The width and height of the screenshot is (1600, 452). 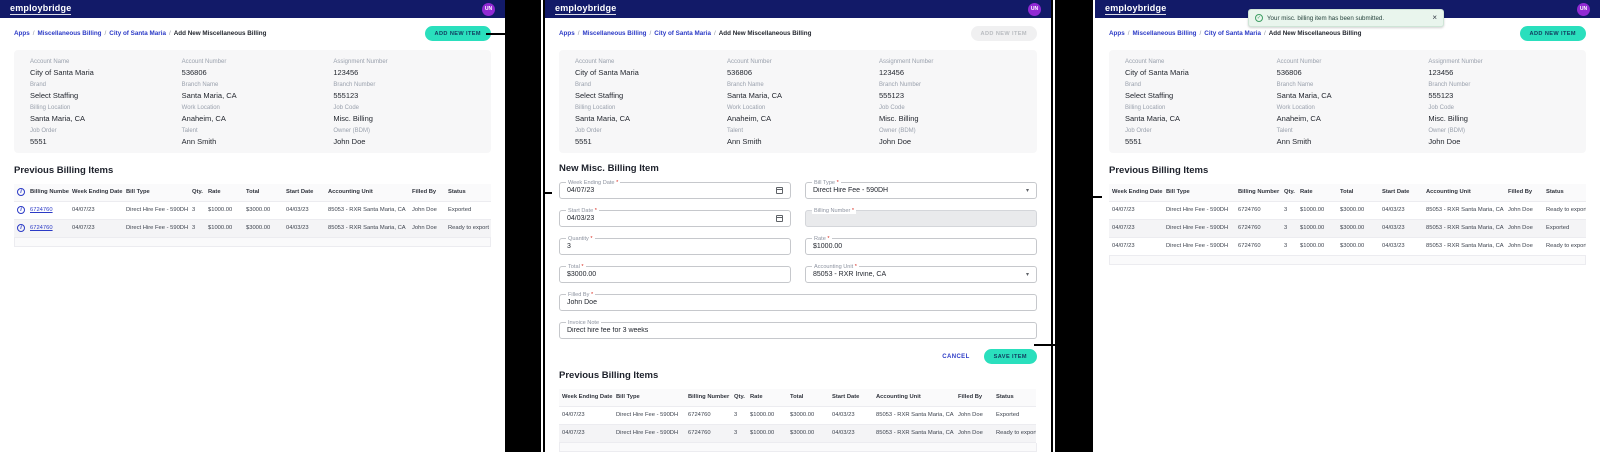 I want to click on info-field: Work Location Anaheim, CA, so click(x=253, y=114).